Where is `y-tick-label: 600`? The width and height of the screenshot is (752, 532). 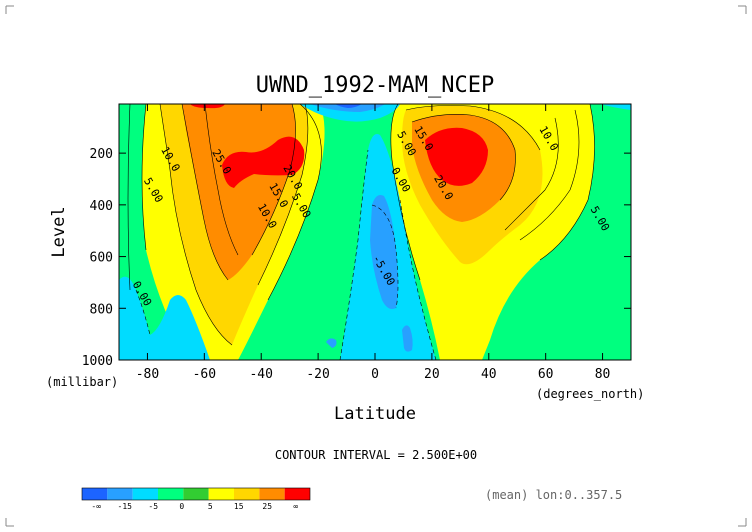
y-tick-label: 600 is located at coordinates (101, 258).